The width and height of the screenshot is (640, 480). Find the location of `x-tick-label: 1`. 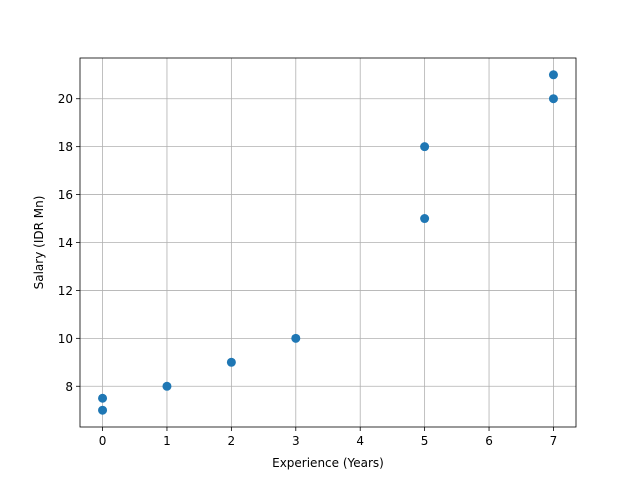

x-tick-label: 1 is located at coordinates (167, 441).